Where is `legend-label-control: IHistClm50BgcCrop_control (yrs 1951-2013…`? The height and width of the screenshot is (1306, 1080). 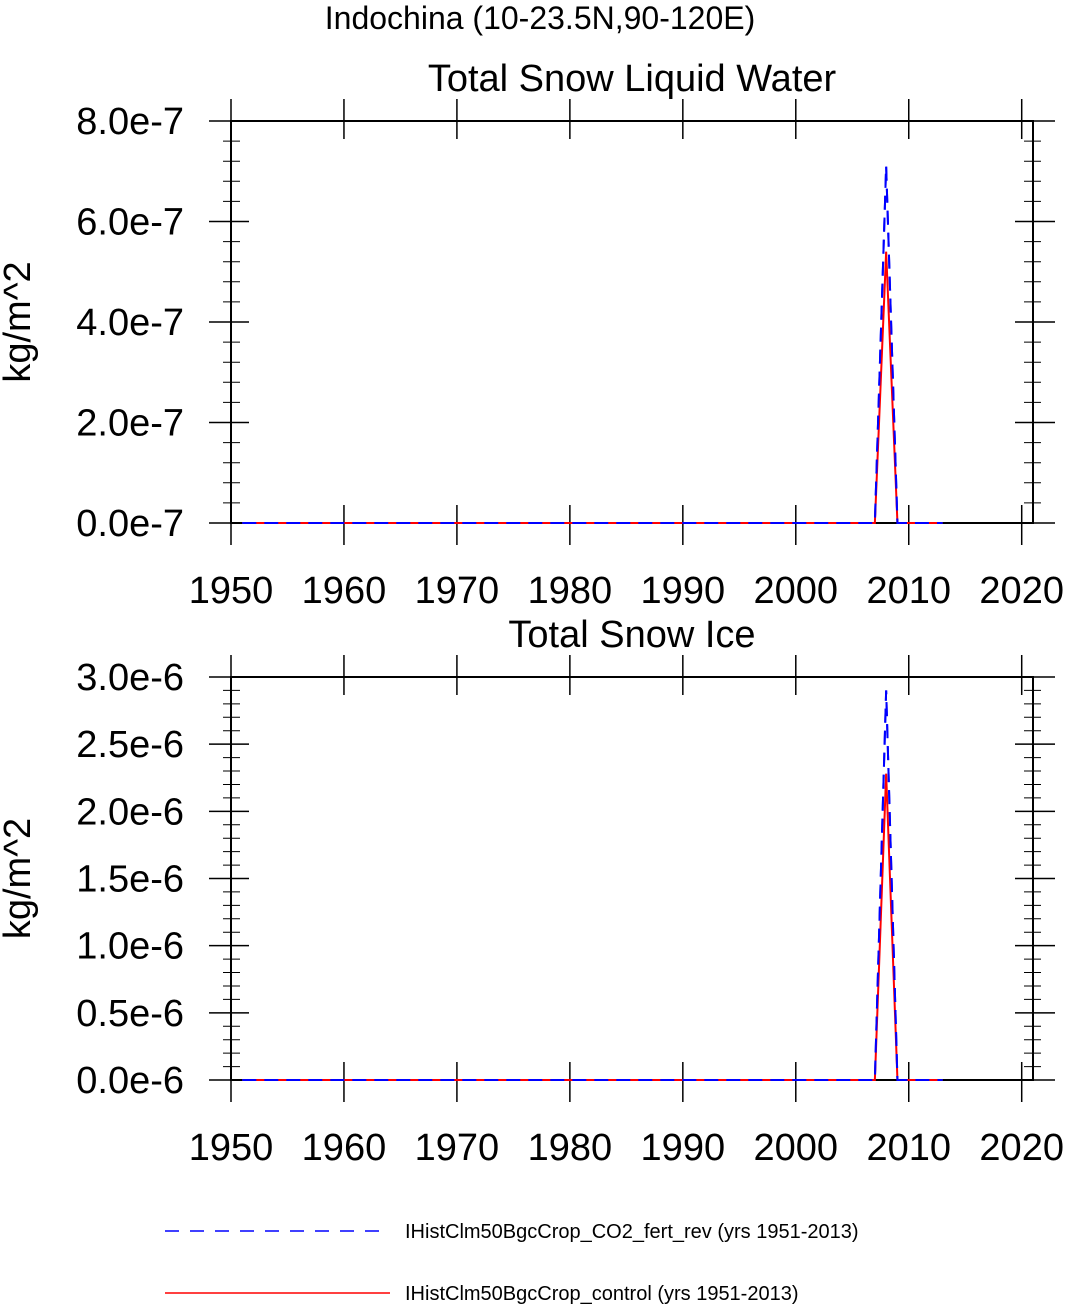
legend-label-control: IHistClm50BgcCrop_control (yrs 1951-2013… is located at coordinates (602, 1294).